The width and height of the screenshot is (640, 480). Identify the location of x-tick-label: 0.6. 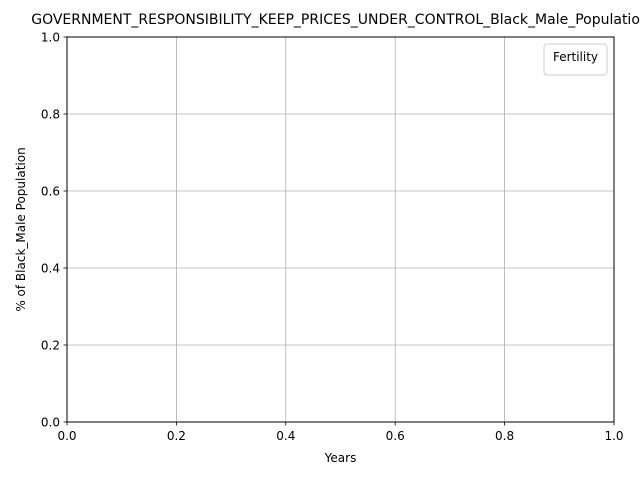
(395, 436).